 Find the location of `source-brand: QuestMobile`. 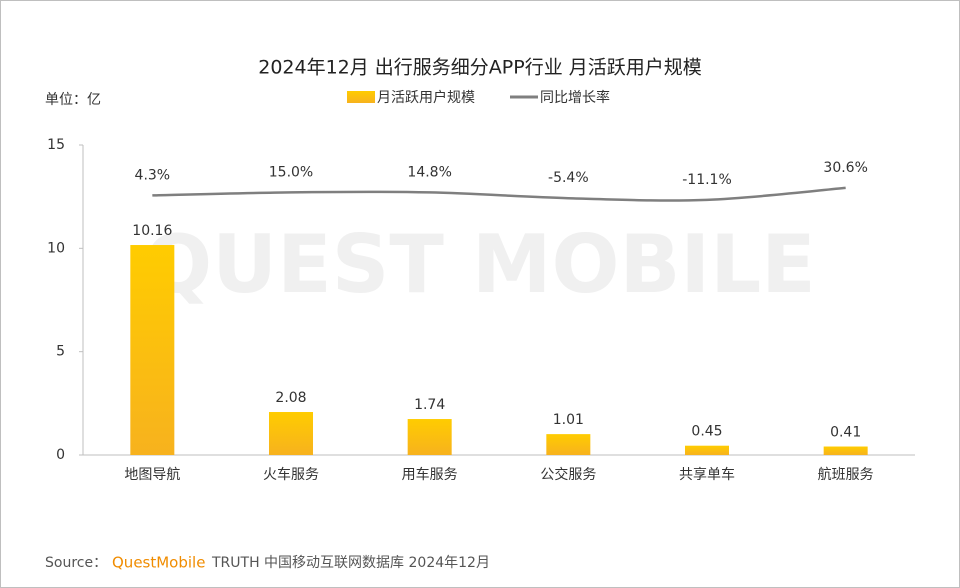

source-brand: QuestMobile is located at coordinates (158, 563).